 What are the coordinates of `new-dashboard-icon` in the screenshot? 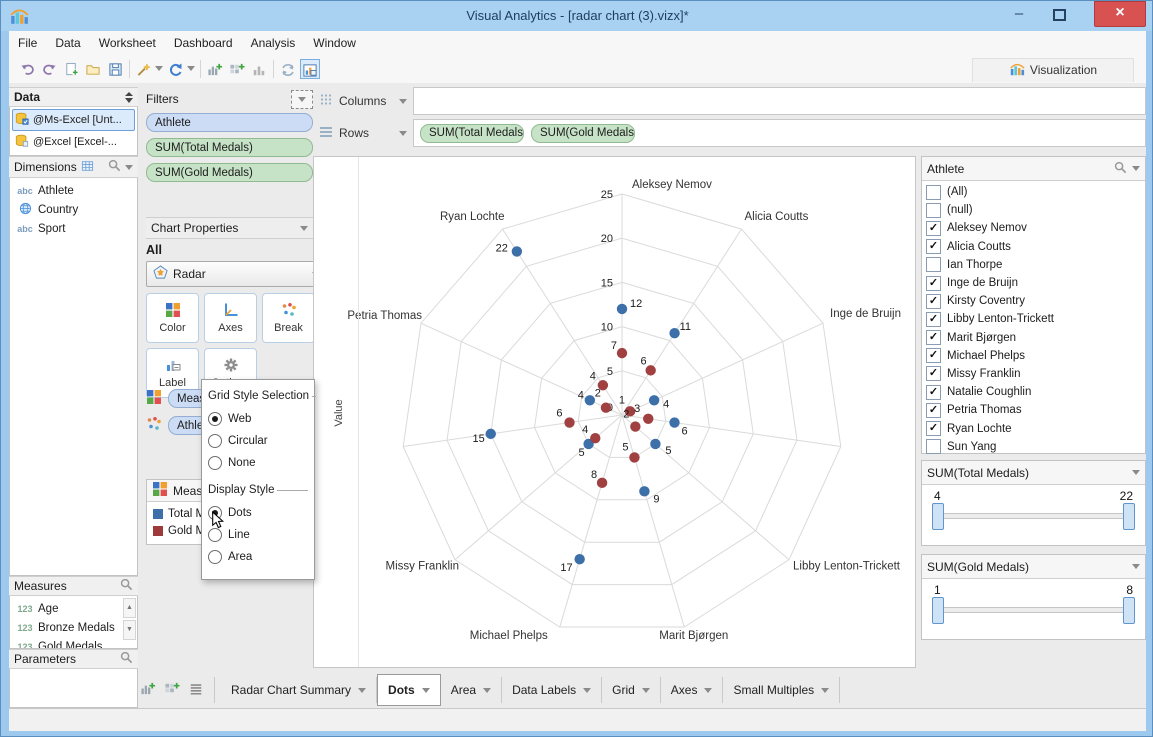 It's located at (172, 690).